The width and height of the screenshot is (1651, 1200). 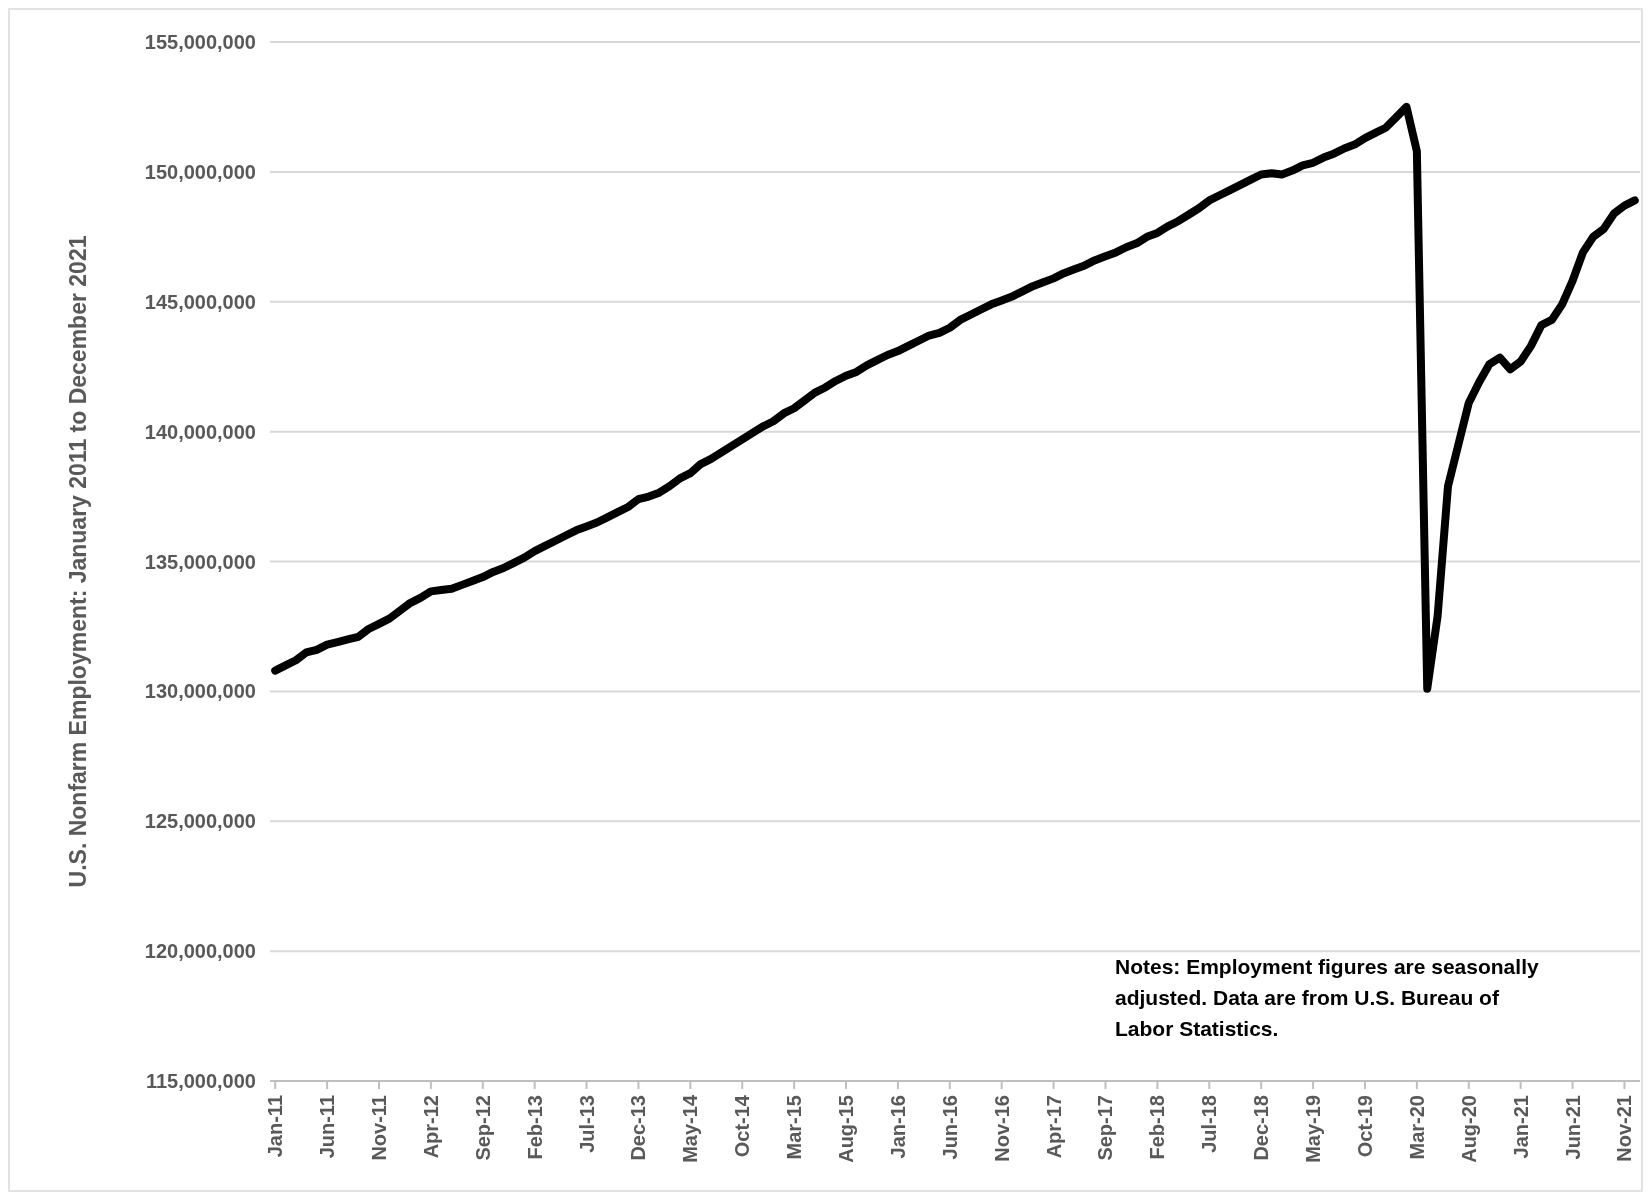 I want to click on y-tick-label: 130,000,000, so click(x=200, y=691).